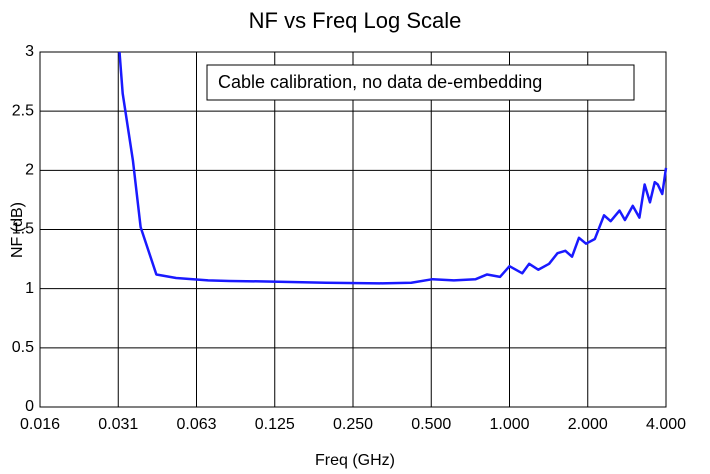 The image size is (710, 474). Describe the element at coordinates (380, 82) in the screenshot. I see `annotation: Cable calibration, no data de-embedding` at that location.